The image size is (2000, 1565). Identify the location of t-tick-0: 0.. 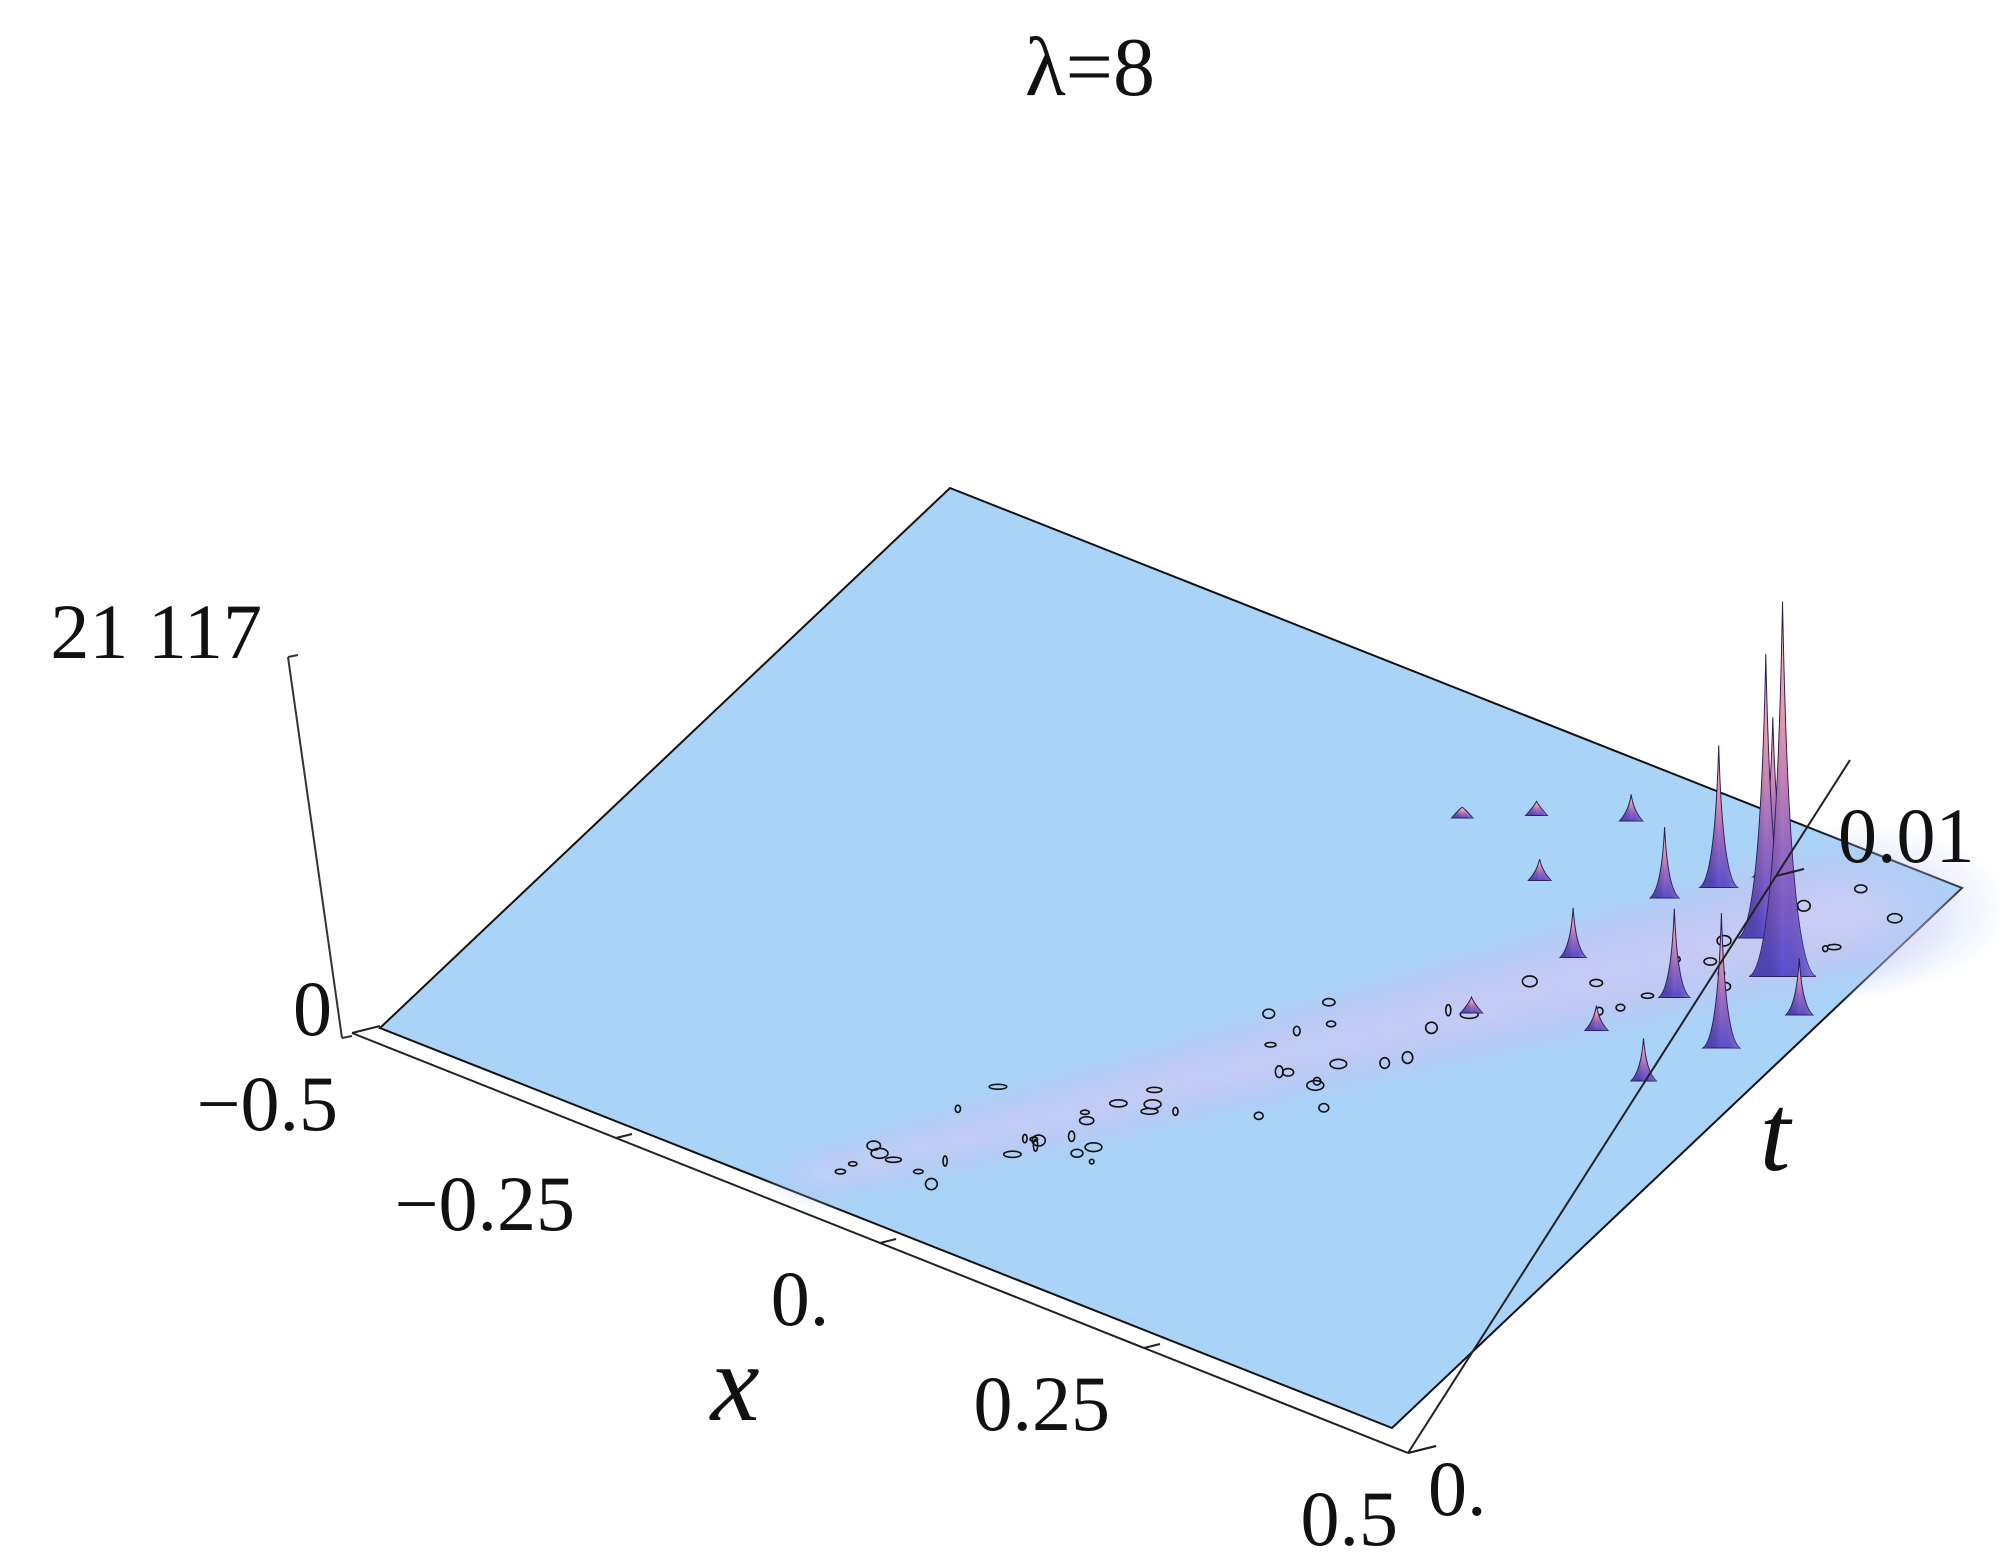
(1457, 1488).